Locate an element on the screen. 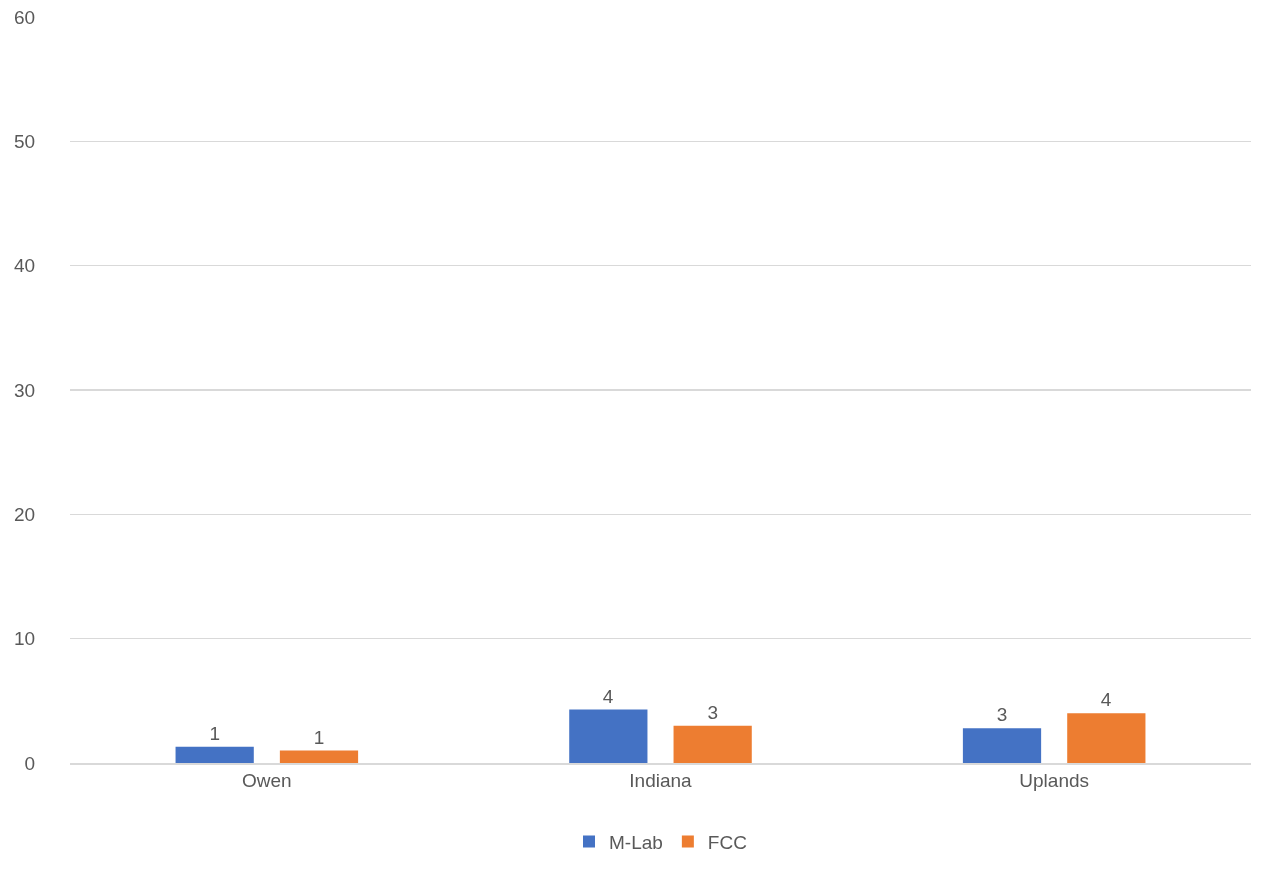 Image resolution: width=1261 pixels, height=871 pixels. x-tick-label: Indiana is located at coordinates (661, 781).